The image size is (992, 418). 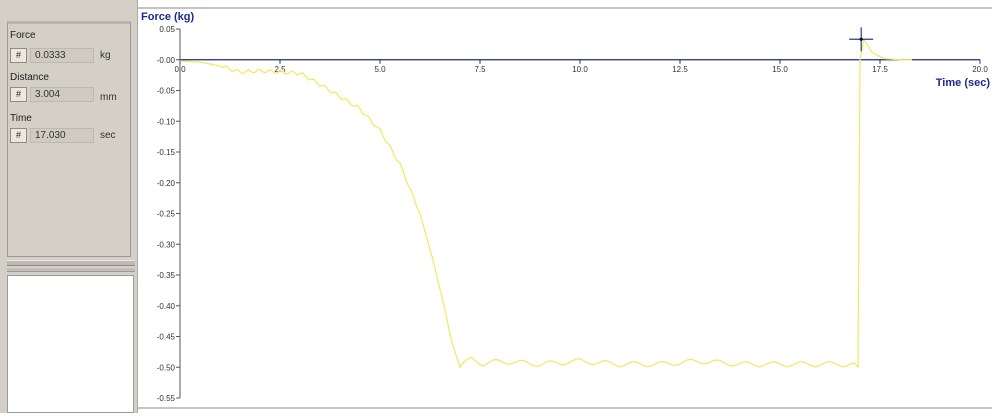 I want to click on y-tick-label: -0.15, so click(x=166, y=152).